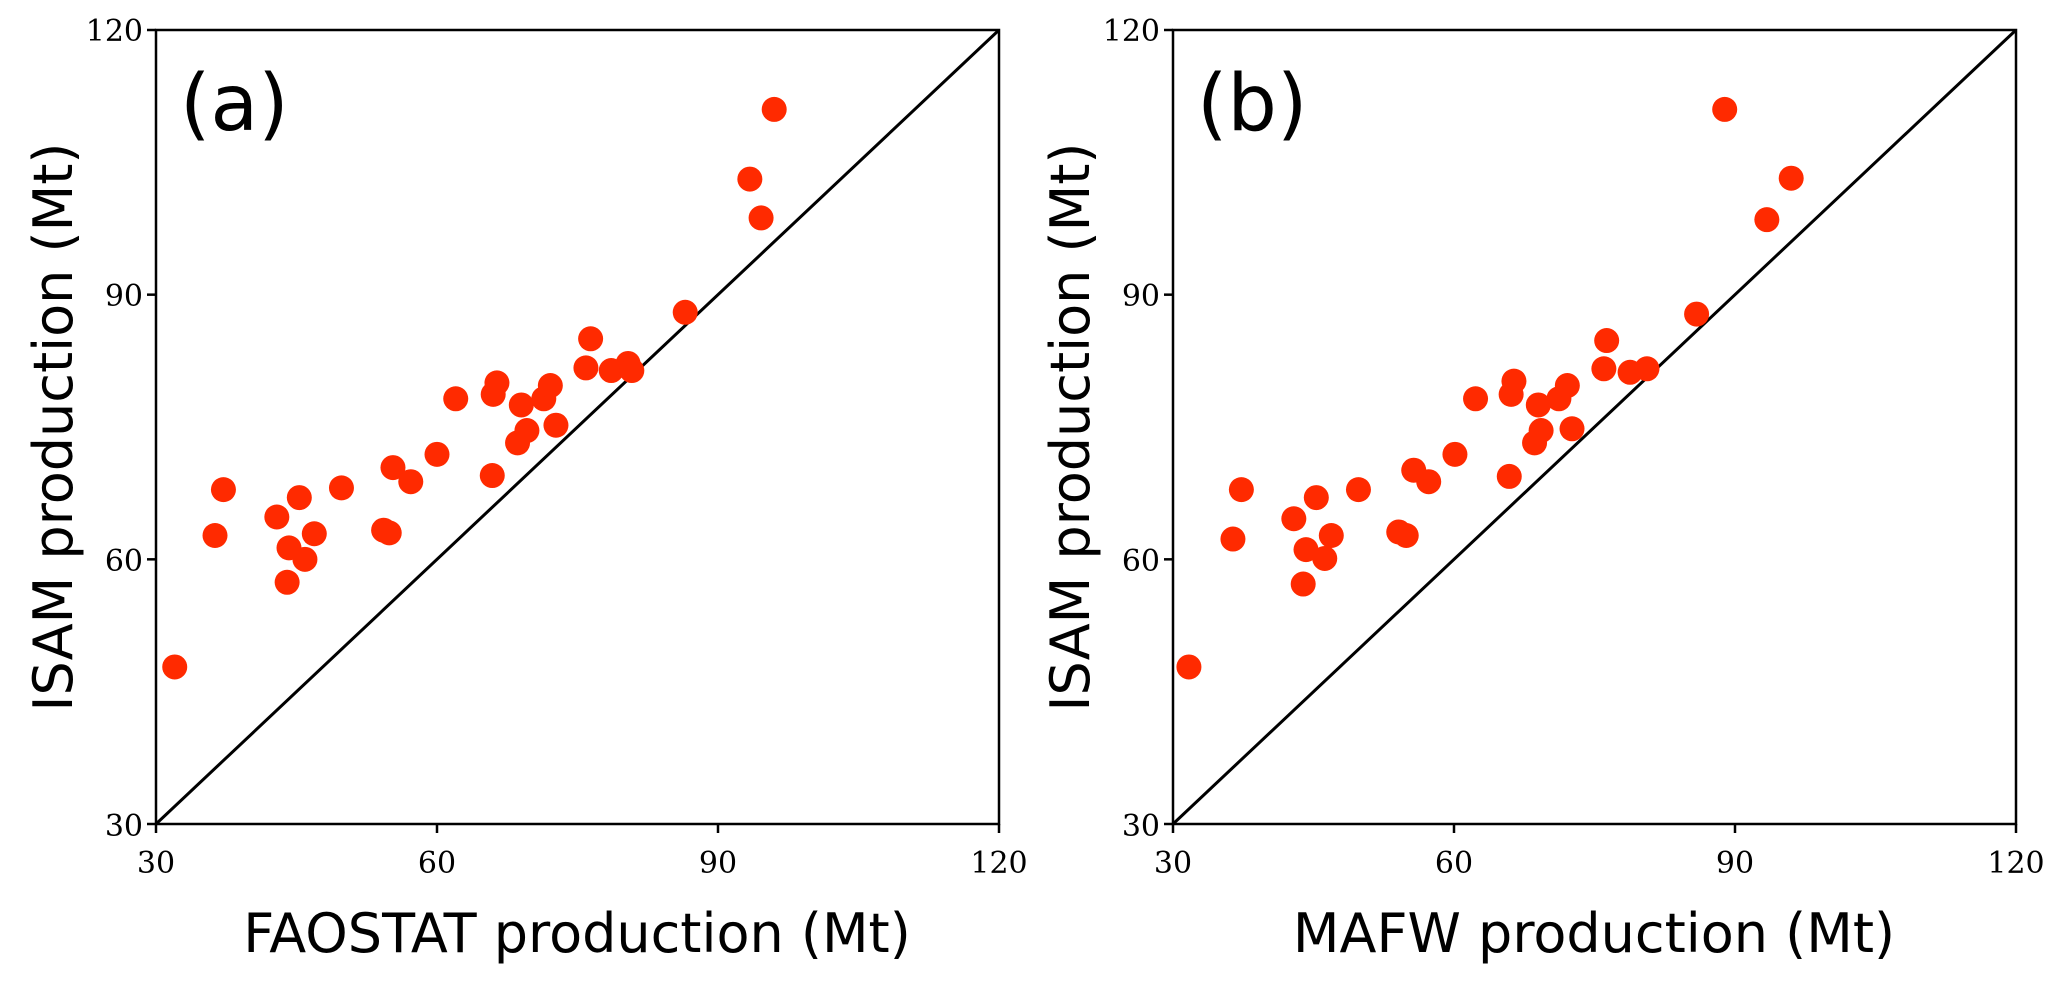 The height and width of the screenshot is (982, 2067). Describe the element at coordinates (1454, 863) in the screenshot. I see `panel-b-x-tick-60: 60` at that location.